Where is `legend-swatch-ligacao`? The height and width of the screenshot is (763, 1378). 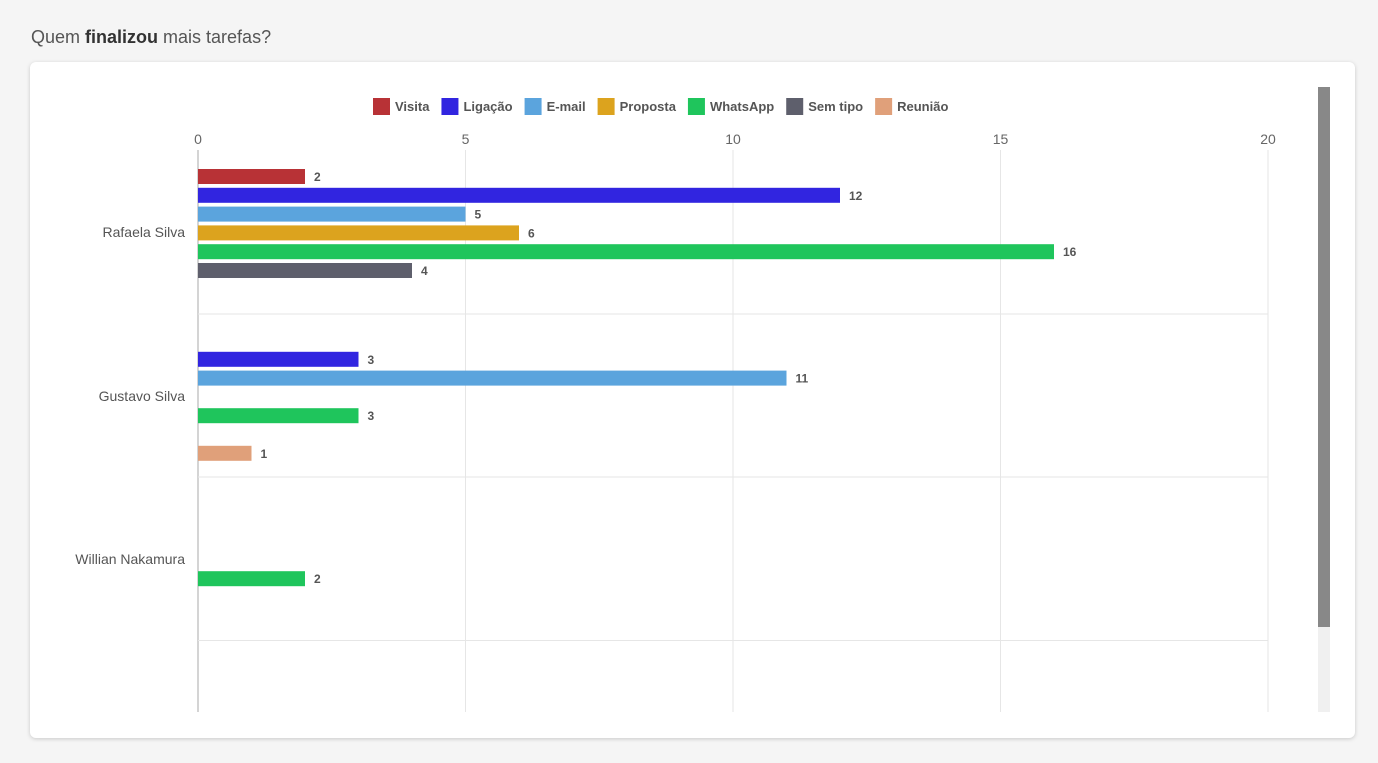 legend-swatch-ligacao is located at coordinates (450, 106).